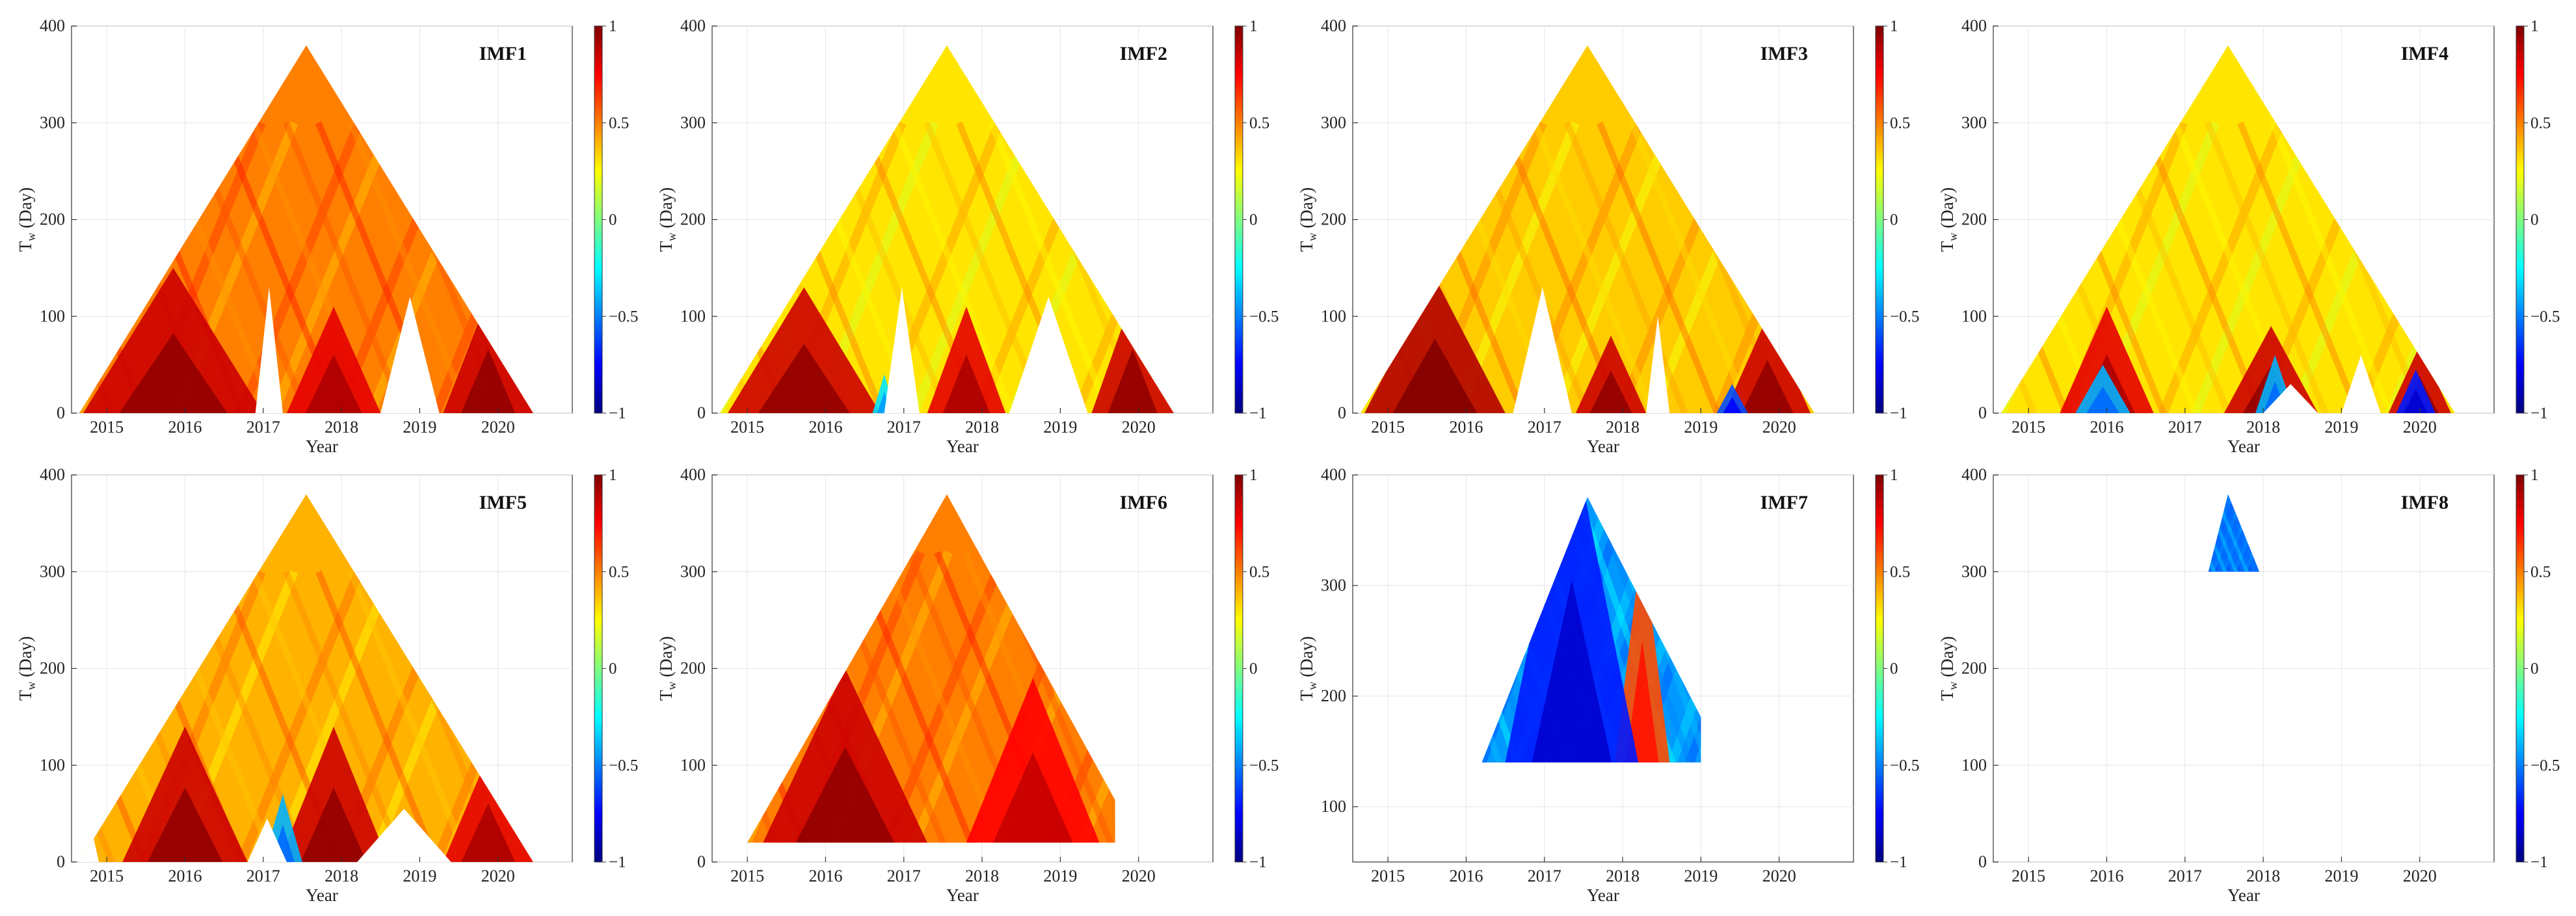 Image resolution: width=2576 pixels, height=916 pixels. What do you see at coordinates (2425, 53) in the screenshot?
I see `panel-title: IMF4` at bounding box center [2425, 53].